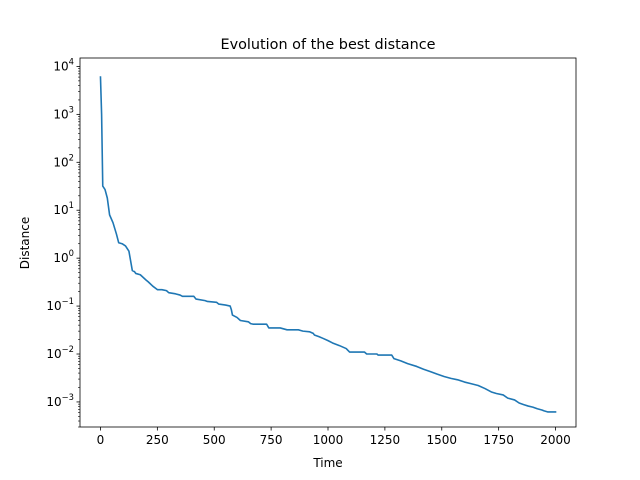 Image resolution: width=640 pixels, height=480 pixels. I want to click on x-axis-label: Time, so click(327, 463).